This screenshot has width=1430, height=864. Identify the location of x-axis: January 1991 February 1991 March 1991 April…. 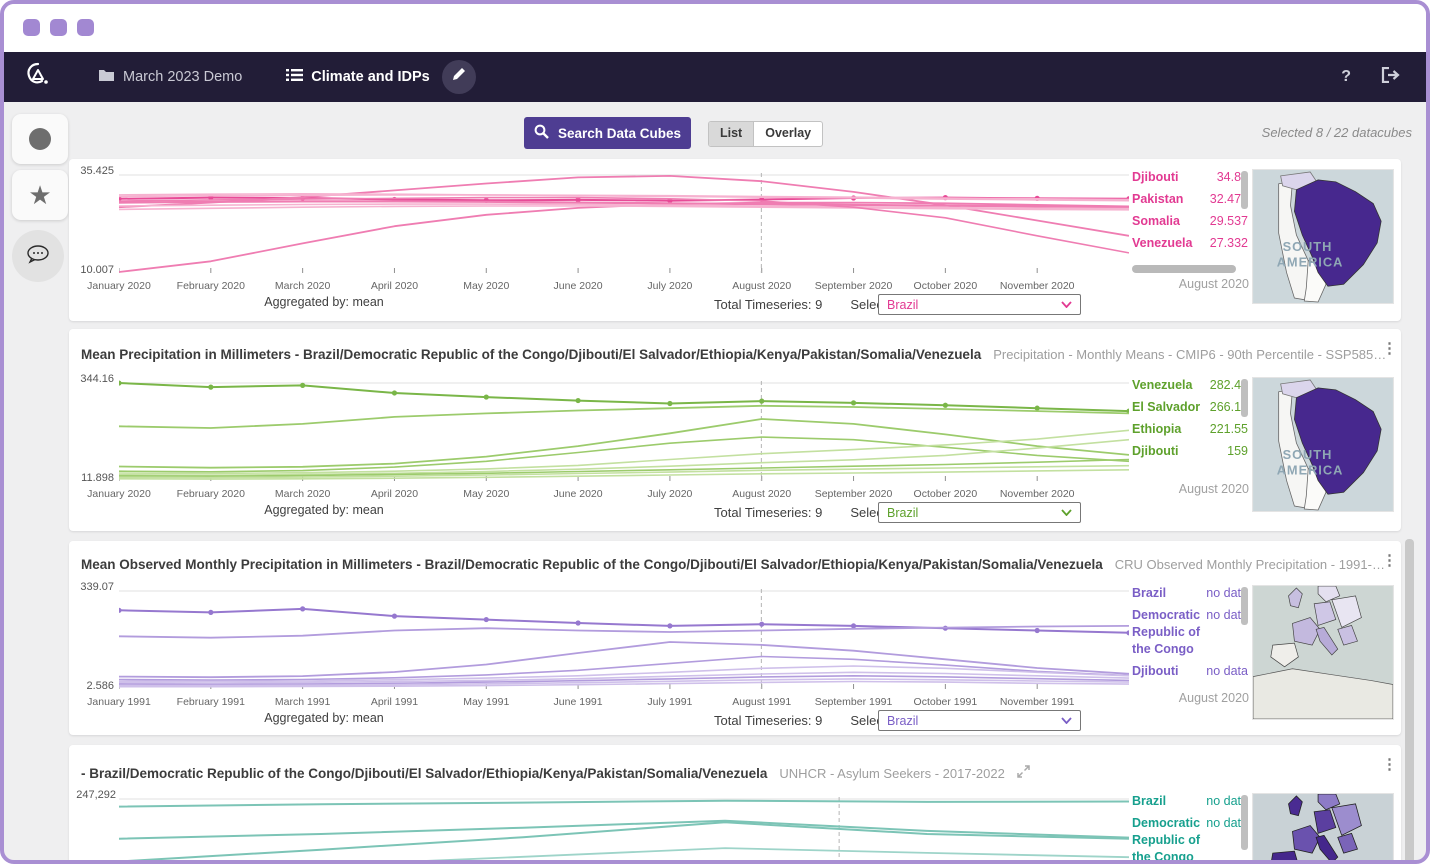
(735, 702).